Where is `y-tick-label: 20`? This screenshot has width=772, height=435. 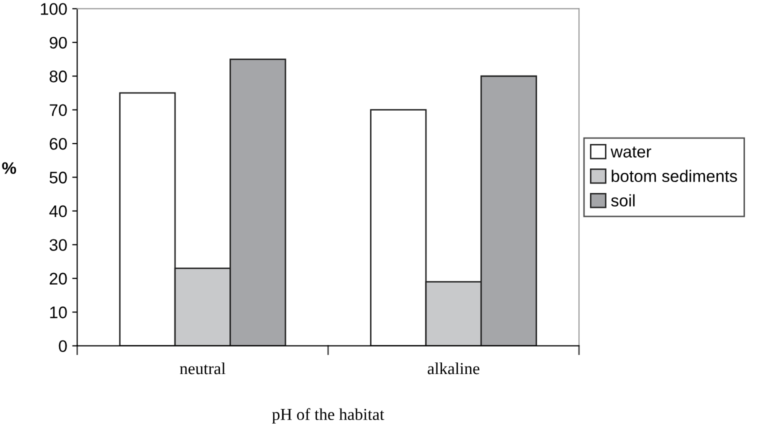 y-tick-label: 20 is located at coordinates (58, 278).